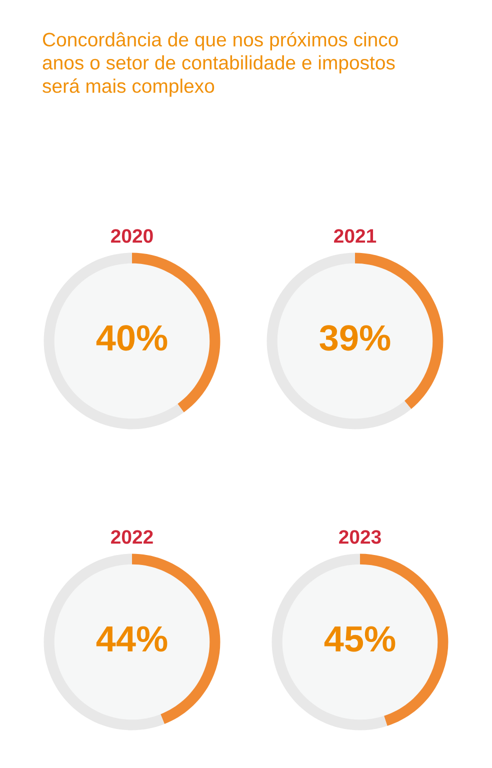 Image resolution: width=492 pixels, height=768 pixels. I want to click on chart-title: 2020, so click(132, 236).